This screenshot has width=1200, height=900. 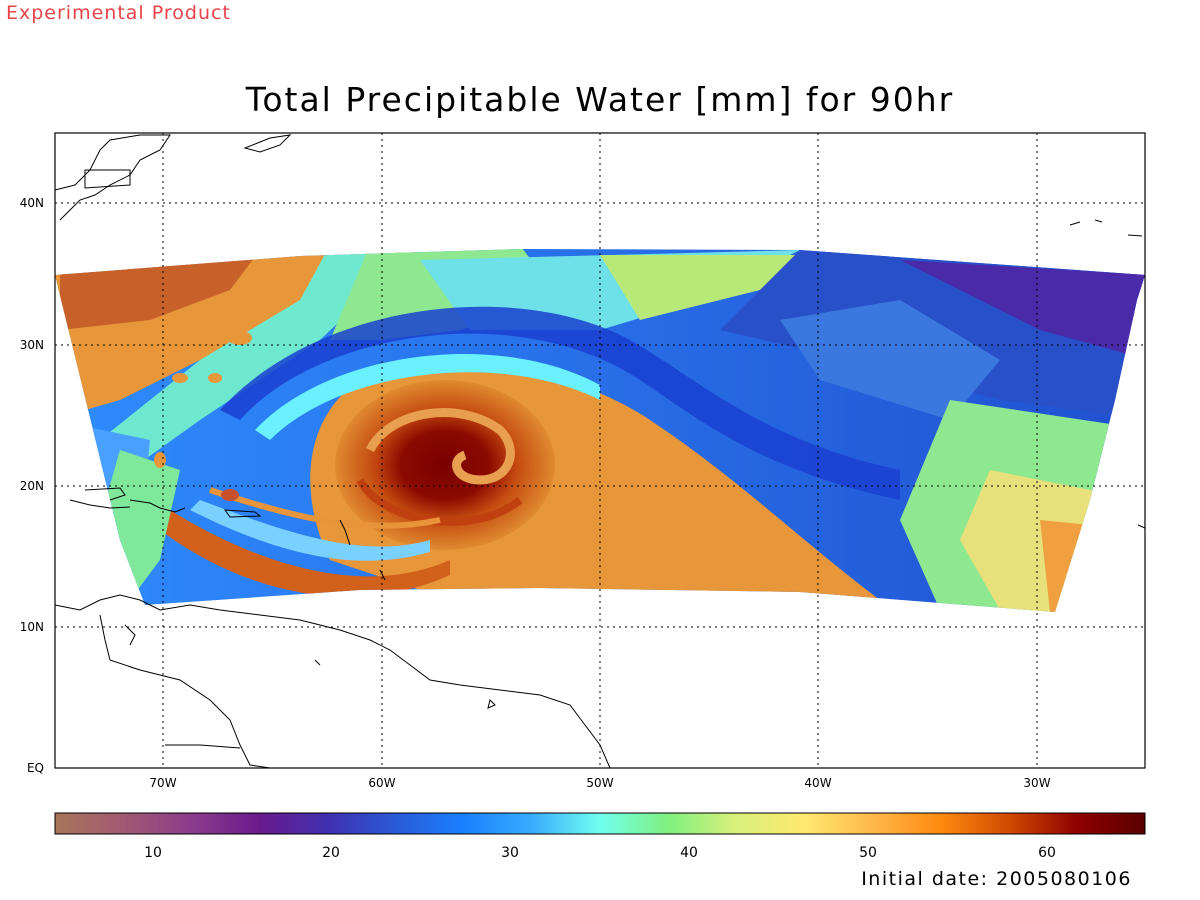 I want to click on lon-label: 30W, so click(x=1036, y=783).